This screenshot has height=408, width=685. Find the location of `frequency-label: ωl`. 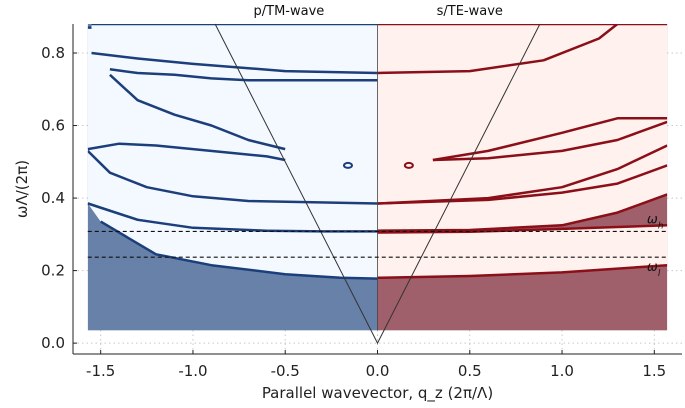

frequency-label: ωl is located at coordinates (654, 269).